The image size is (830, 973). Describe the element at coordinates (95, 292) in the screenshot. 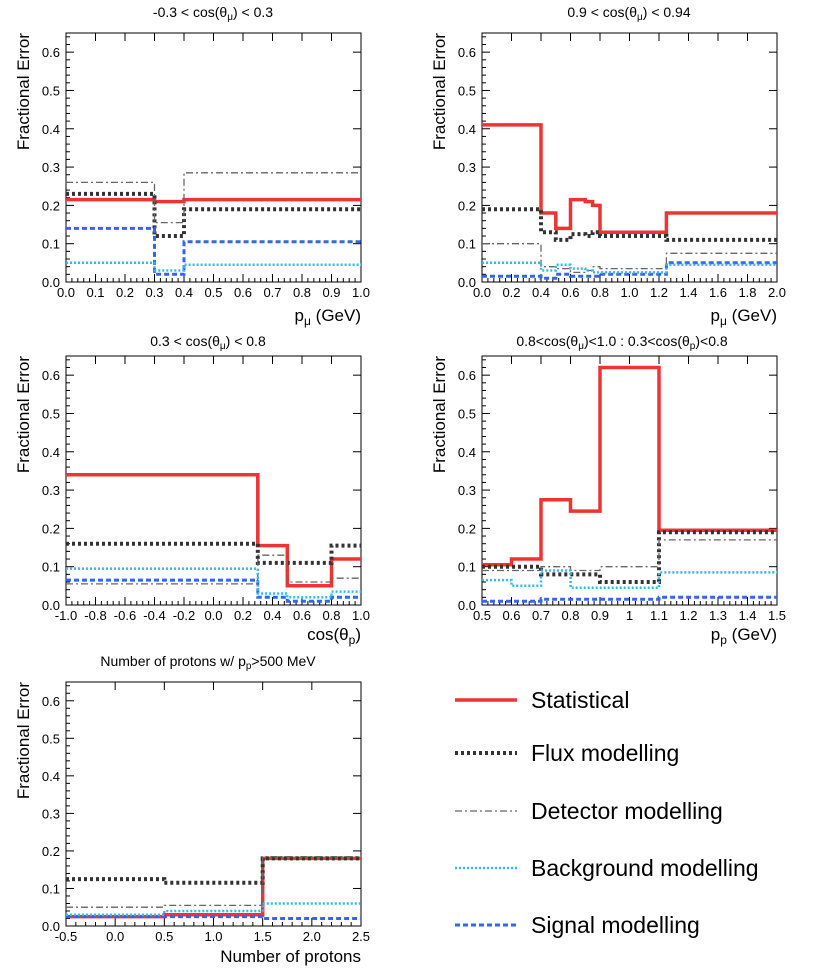

I see `panel-1-xtick-label: 0.1` at that location.